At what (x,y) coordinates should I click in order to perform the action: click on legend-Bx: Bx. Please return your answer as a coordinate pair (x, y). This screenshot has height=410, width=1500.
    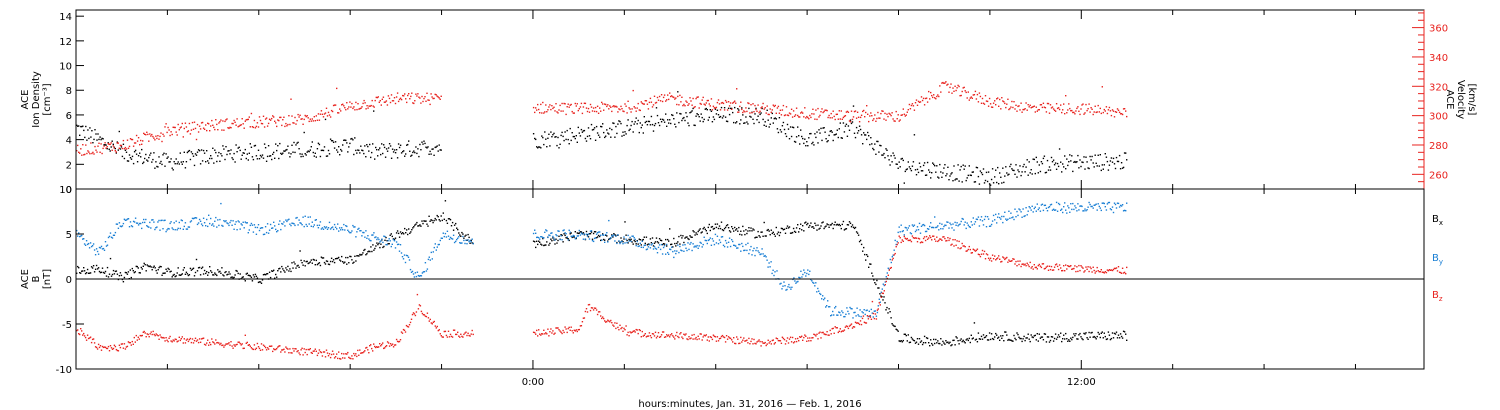
    Looking at the image, I should click on (1437, 220).